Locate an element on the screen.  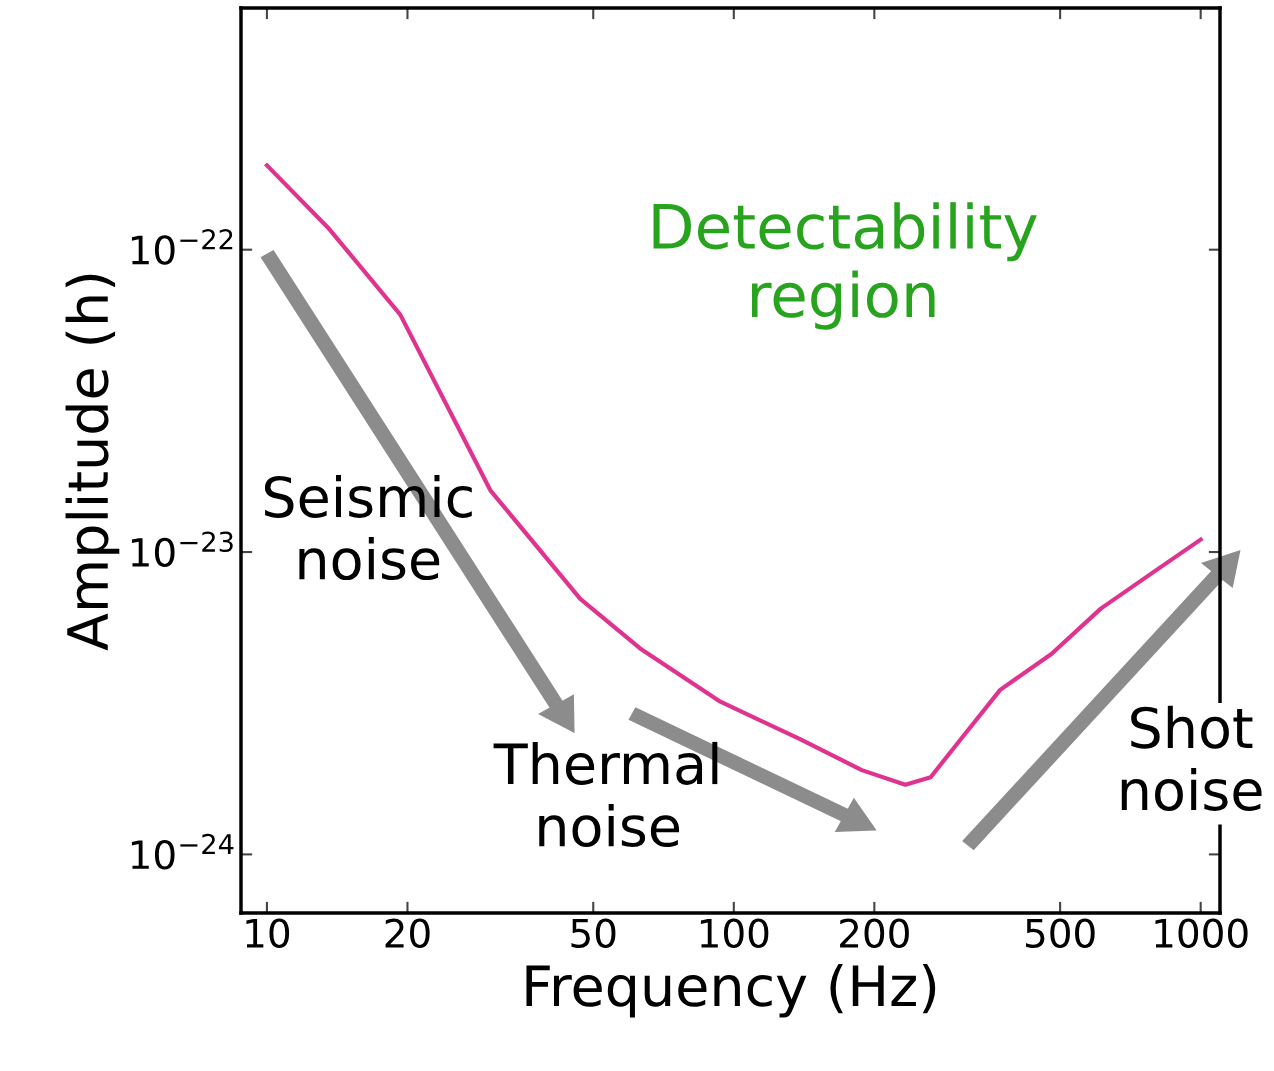
x-axis-title: Frequency (Hz) is located at coordinates (731, 990).